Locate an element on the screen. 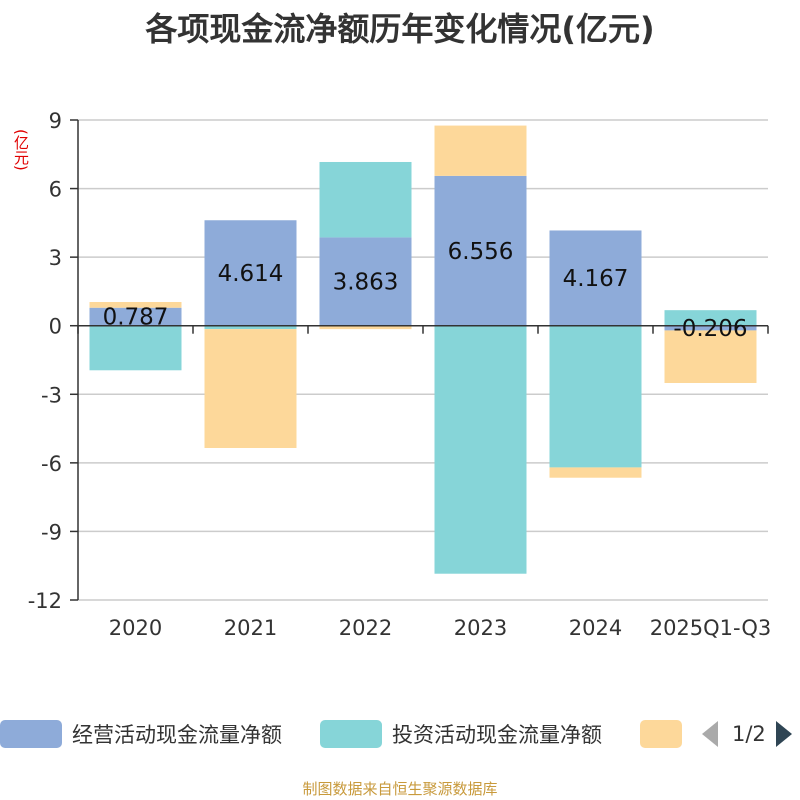 The height and width of the screenshot is (800, 800). legend-swatch-financing is located at coordinates (661, 734).